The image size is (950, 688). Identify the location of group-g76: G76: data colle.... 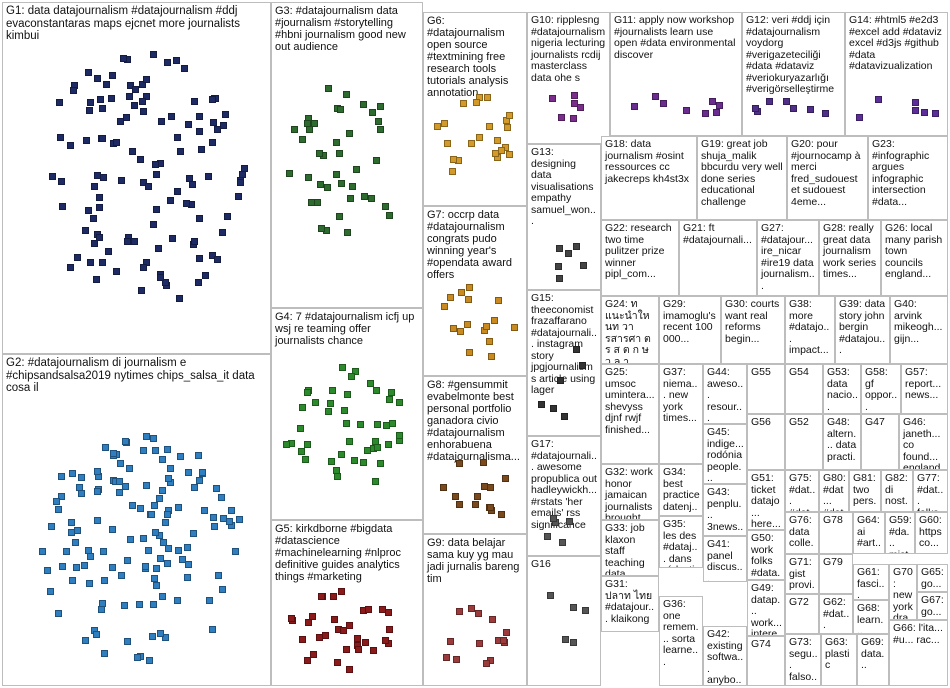
(802, 533).